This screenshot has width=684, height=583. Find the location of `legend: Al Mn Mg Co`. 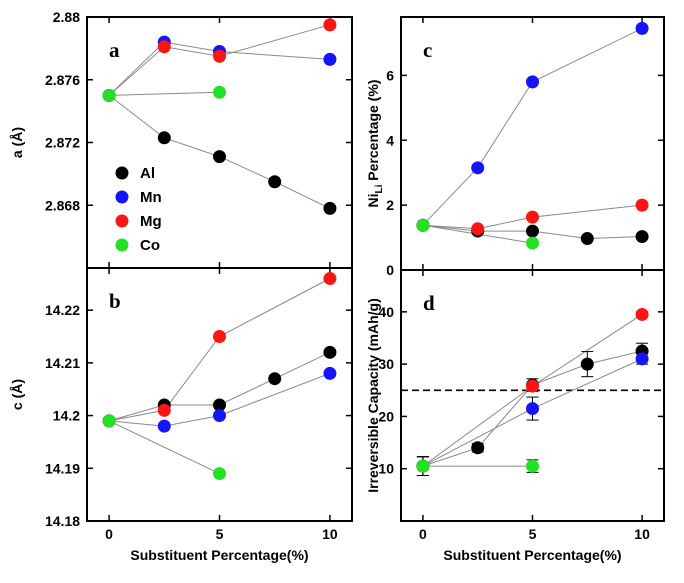

legend: Al Mn Mg Co is located at coordinates (138, 209).